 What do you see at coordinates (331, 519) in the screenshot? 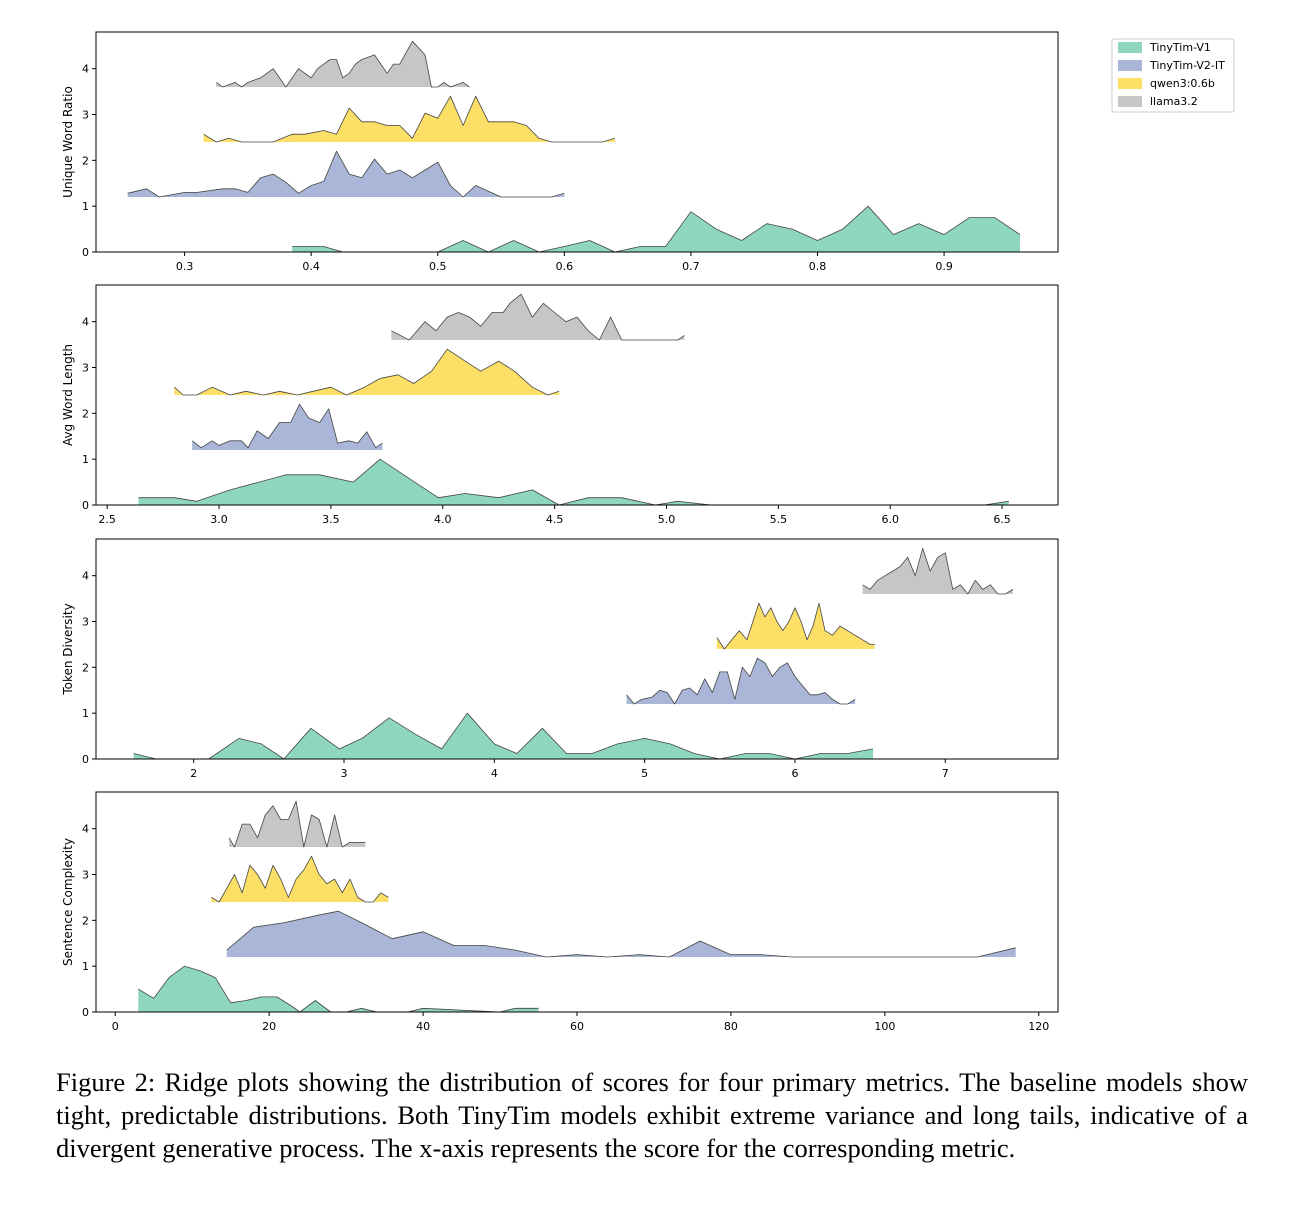
I see `x-tick-label: 3.5` at bounding box center [331, 519].